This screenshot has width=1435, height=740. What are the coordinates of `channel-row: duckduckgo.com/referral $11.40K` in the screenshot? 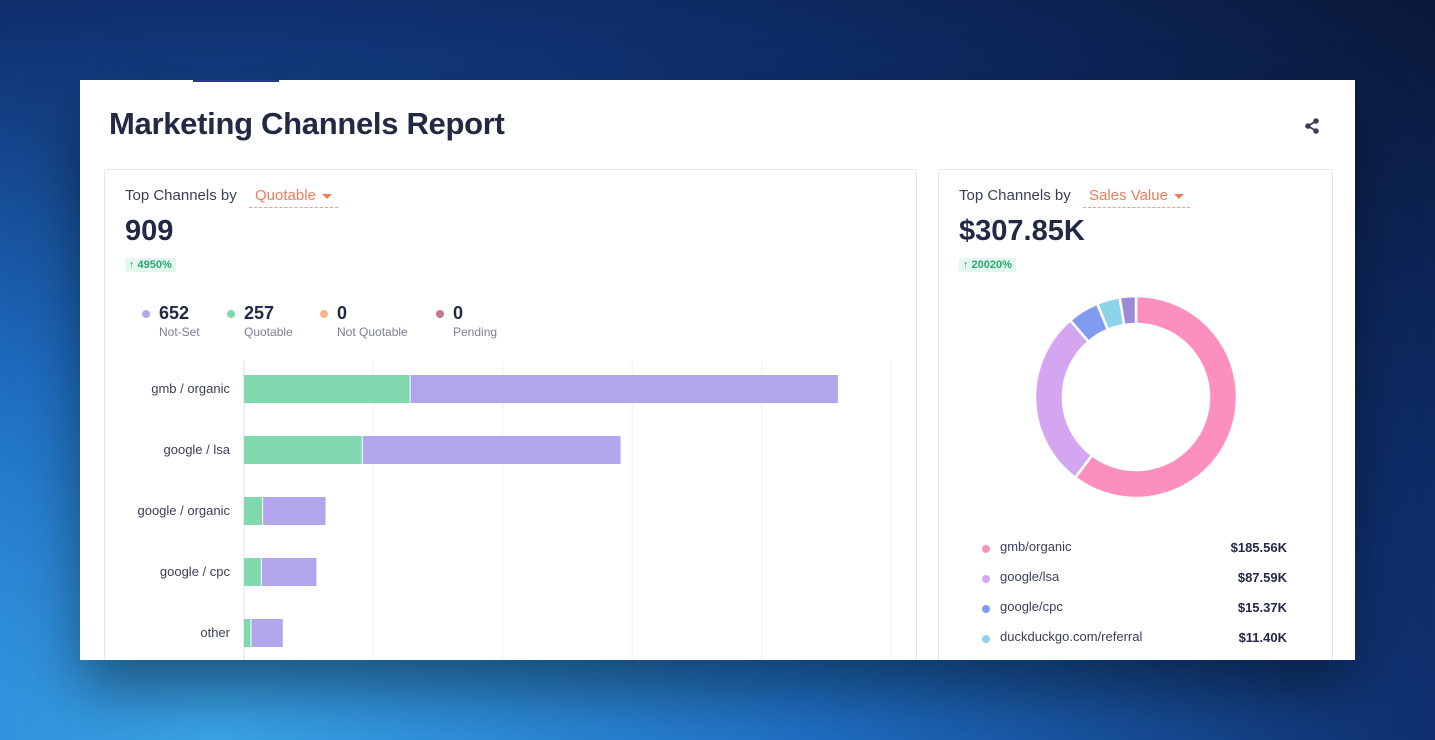 It's located at (1135, 639).